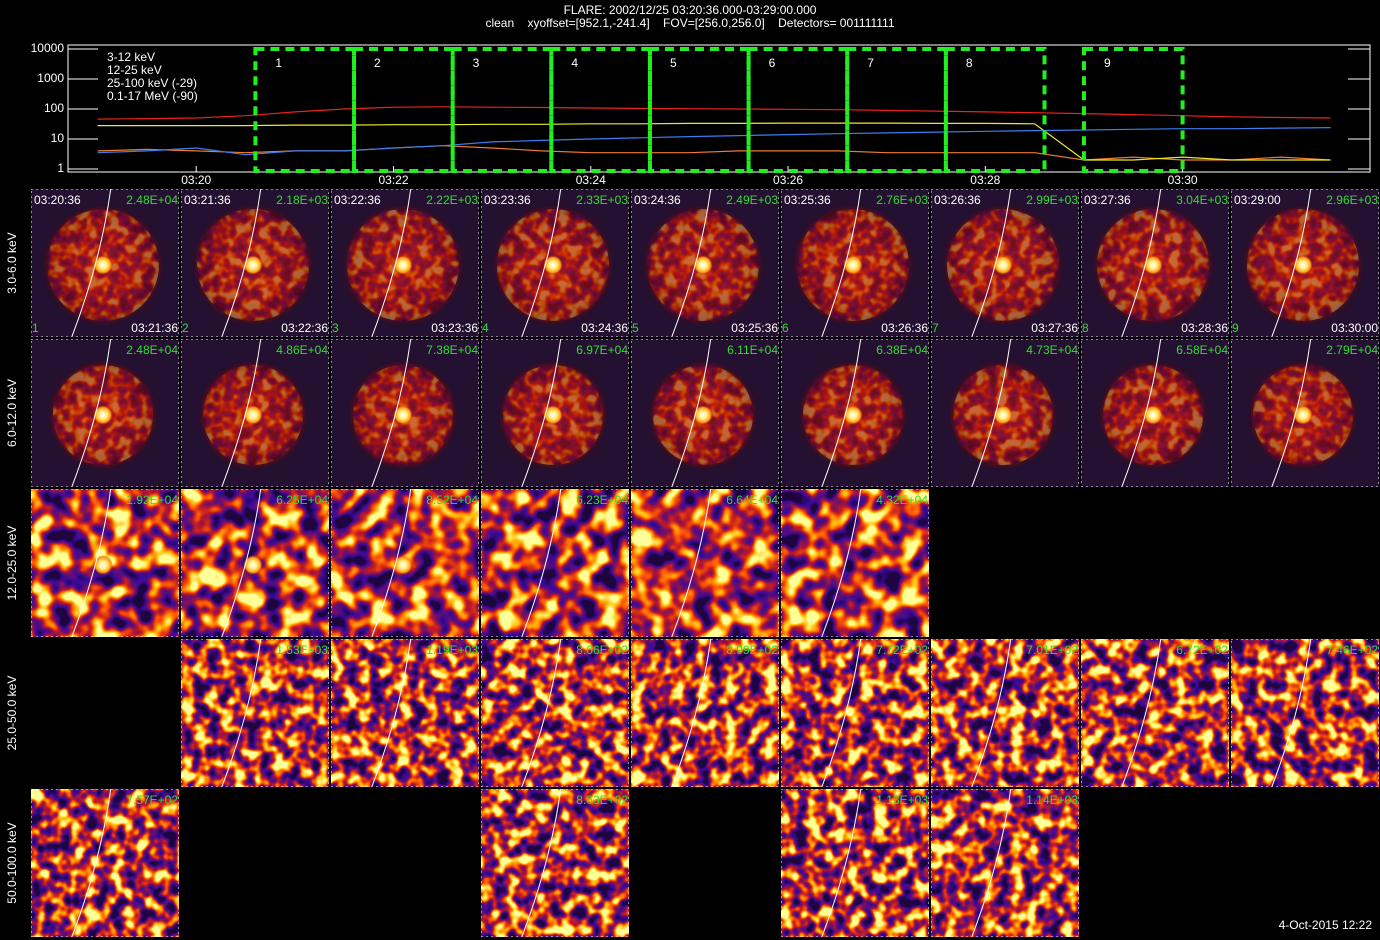 The width and height of the screenshot is (1380, 940). Describe the element at coordinates (454, 328) in the screenshot. I see `panel-end-time: 03:23:36` at that location.